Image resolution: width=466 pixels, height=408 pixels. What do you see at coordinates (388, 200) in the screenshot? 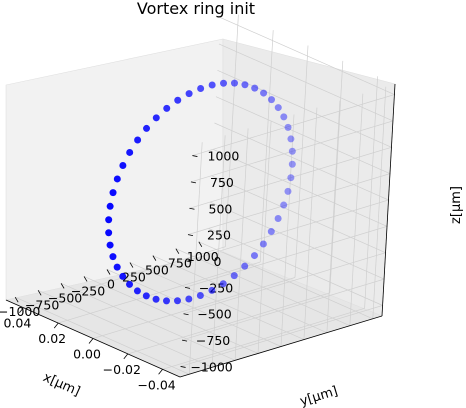
I see `z-axis-line` at bounding box center [388, 200].